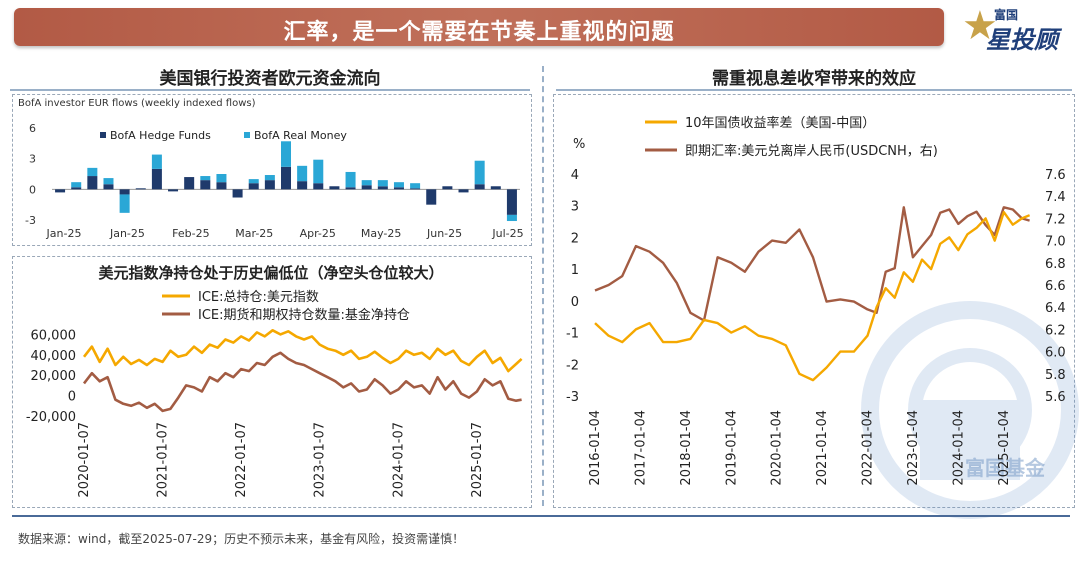  What do you see at coordinates (30, 220) in the screenshot?
I see `chart1-ytick-label: -3` at bounding box center [30, 220].